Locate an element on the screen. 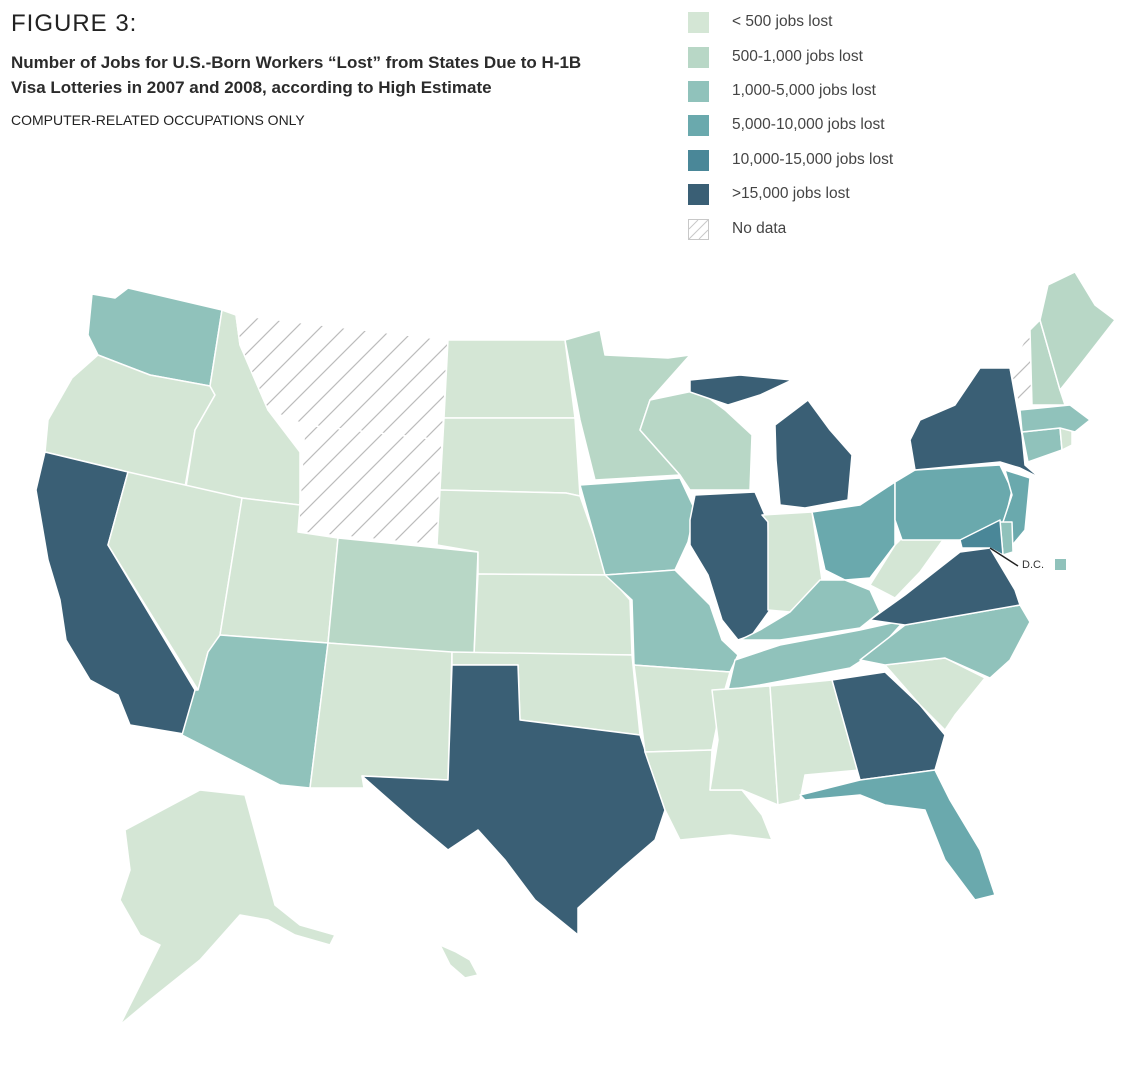 The height and width of the screenshot is (1068, 1146). state-VA is located at coordinates (945, 586).